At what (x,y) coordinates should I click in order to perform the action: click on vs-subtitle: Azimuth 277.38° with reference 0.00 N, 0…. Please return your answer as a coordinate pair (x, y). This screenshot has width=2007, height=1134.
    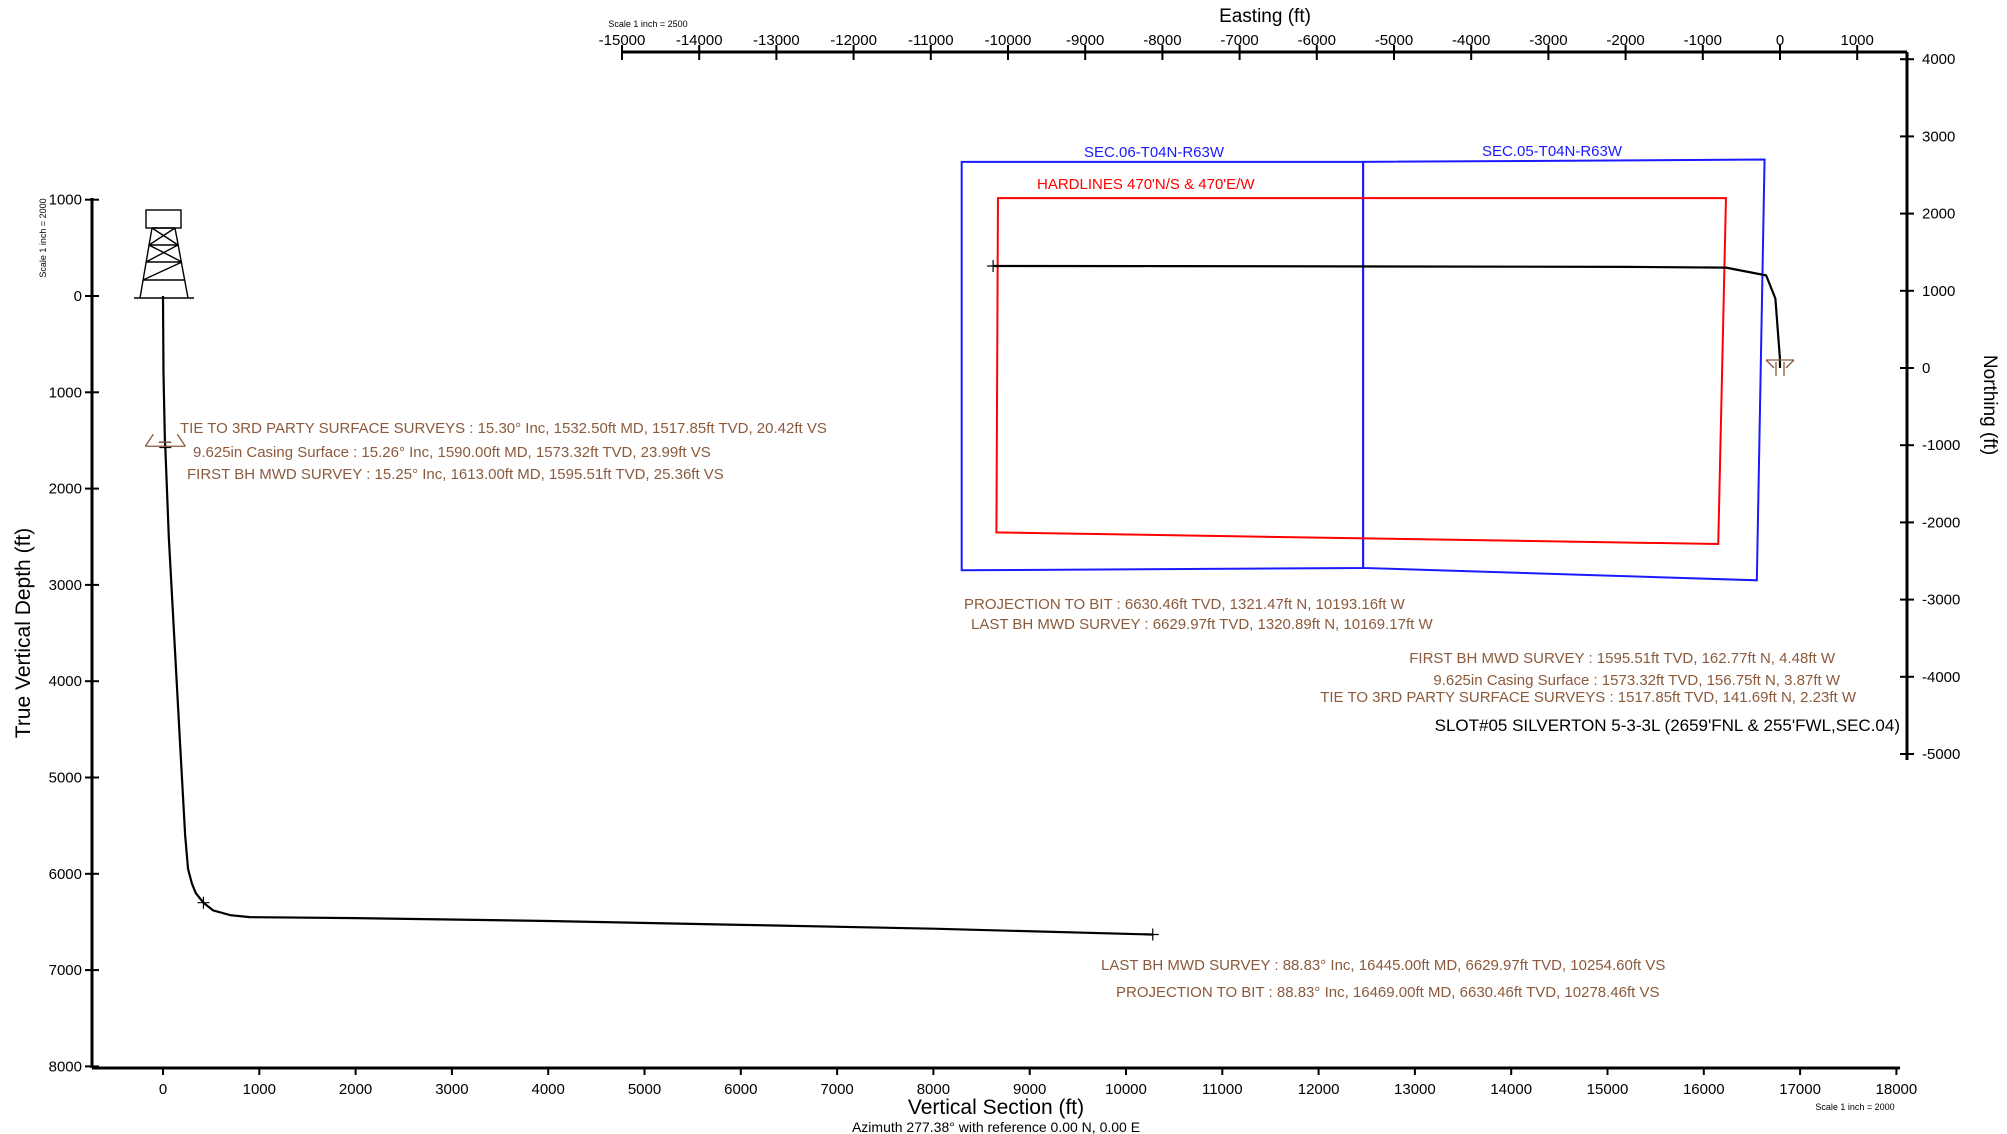
    Looking at the image, I should click on (996, 1126).